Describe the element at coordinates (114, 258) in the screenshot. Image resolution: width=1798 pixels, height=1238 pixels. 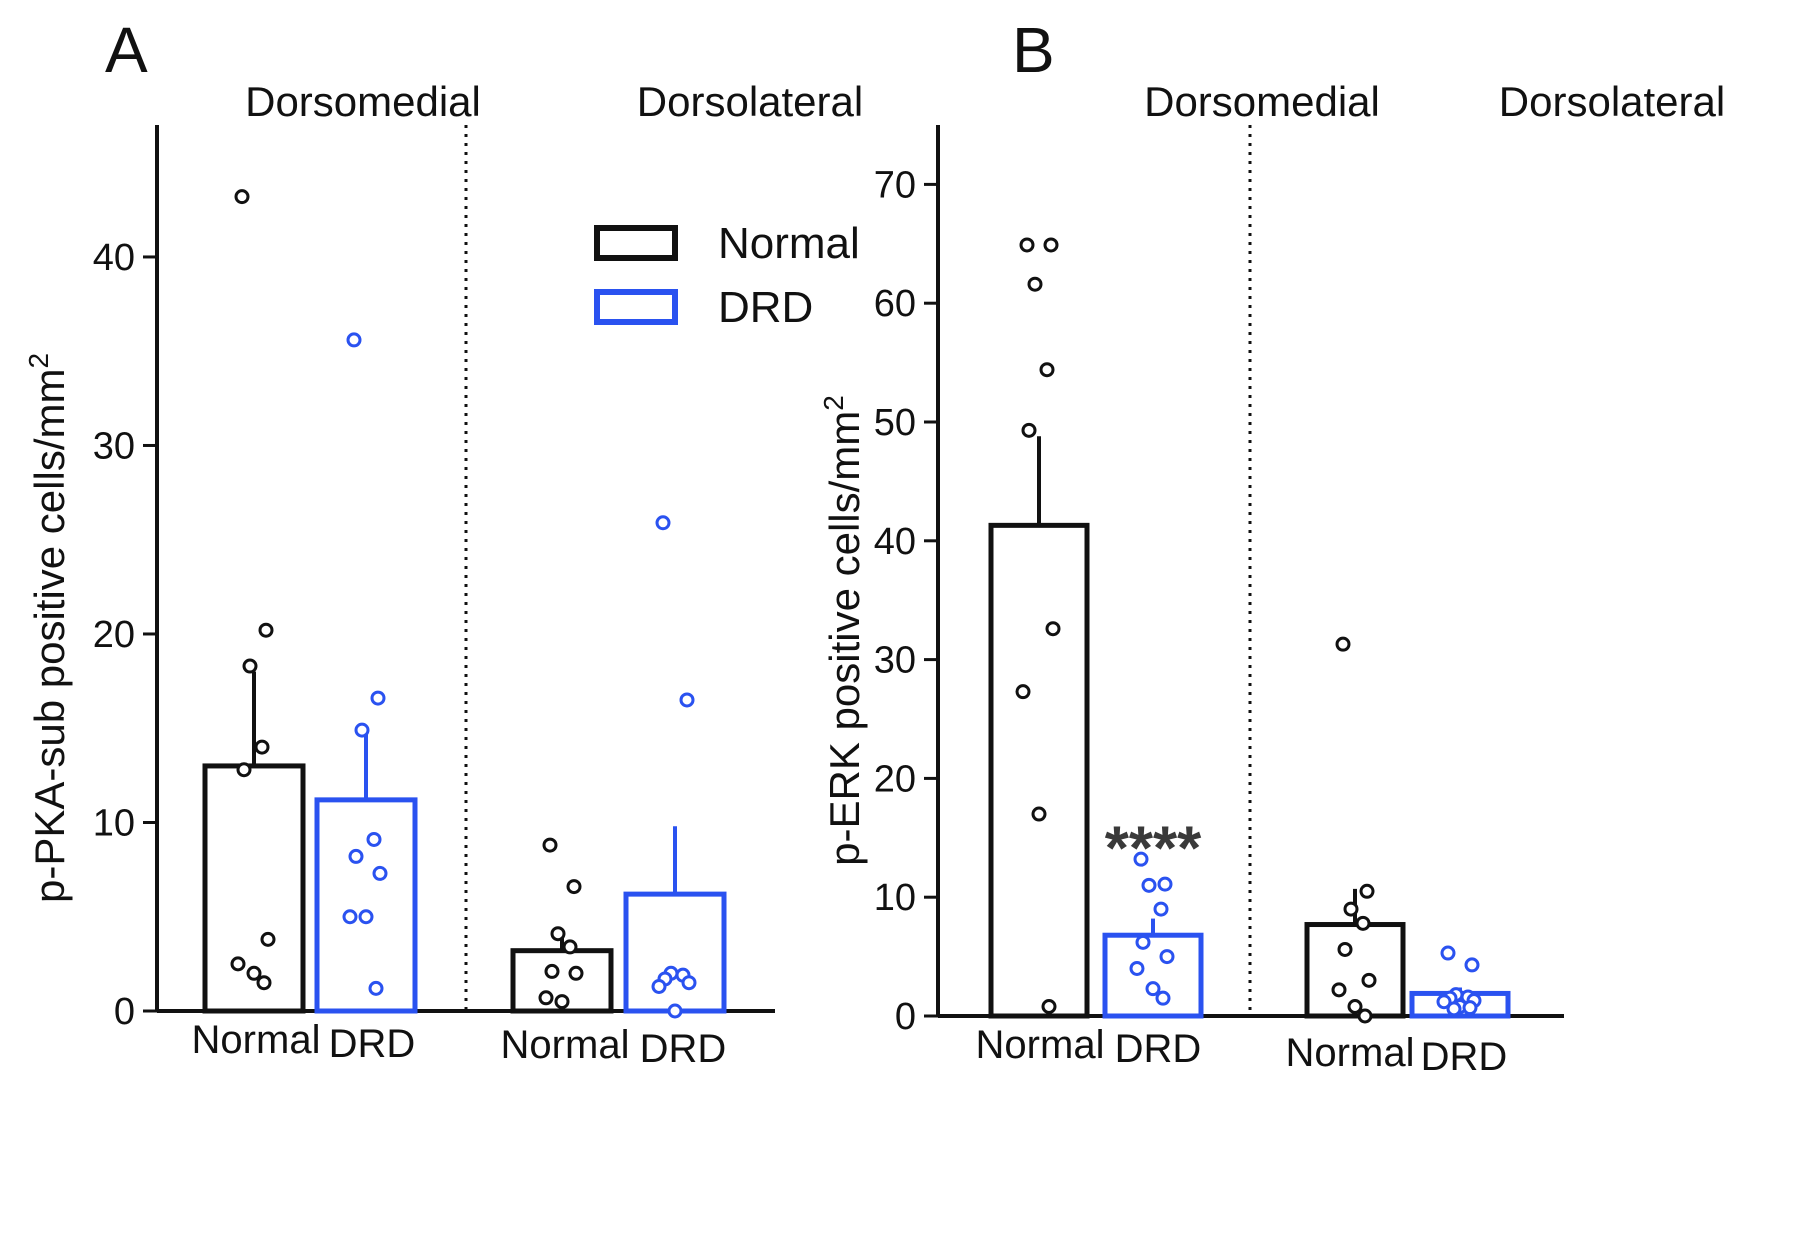
I see `panel-a-y-tick-label: 40` at that location.